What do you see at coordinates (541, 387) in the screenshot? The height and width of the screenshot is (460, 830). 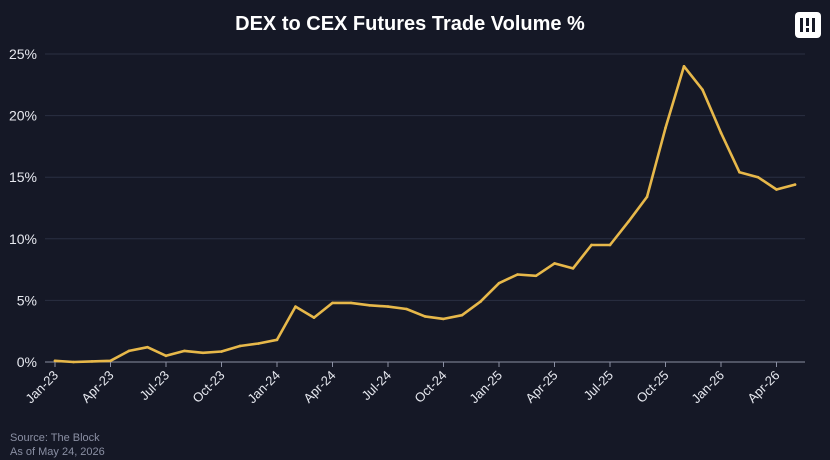 I see `x-tick-label: Apr-25` at bounding box center [541, 387].